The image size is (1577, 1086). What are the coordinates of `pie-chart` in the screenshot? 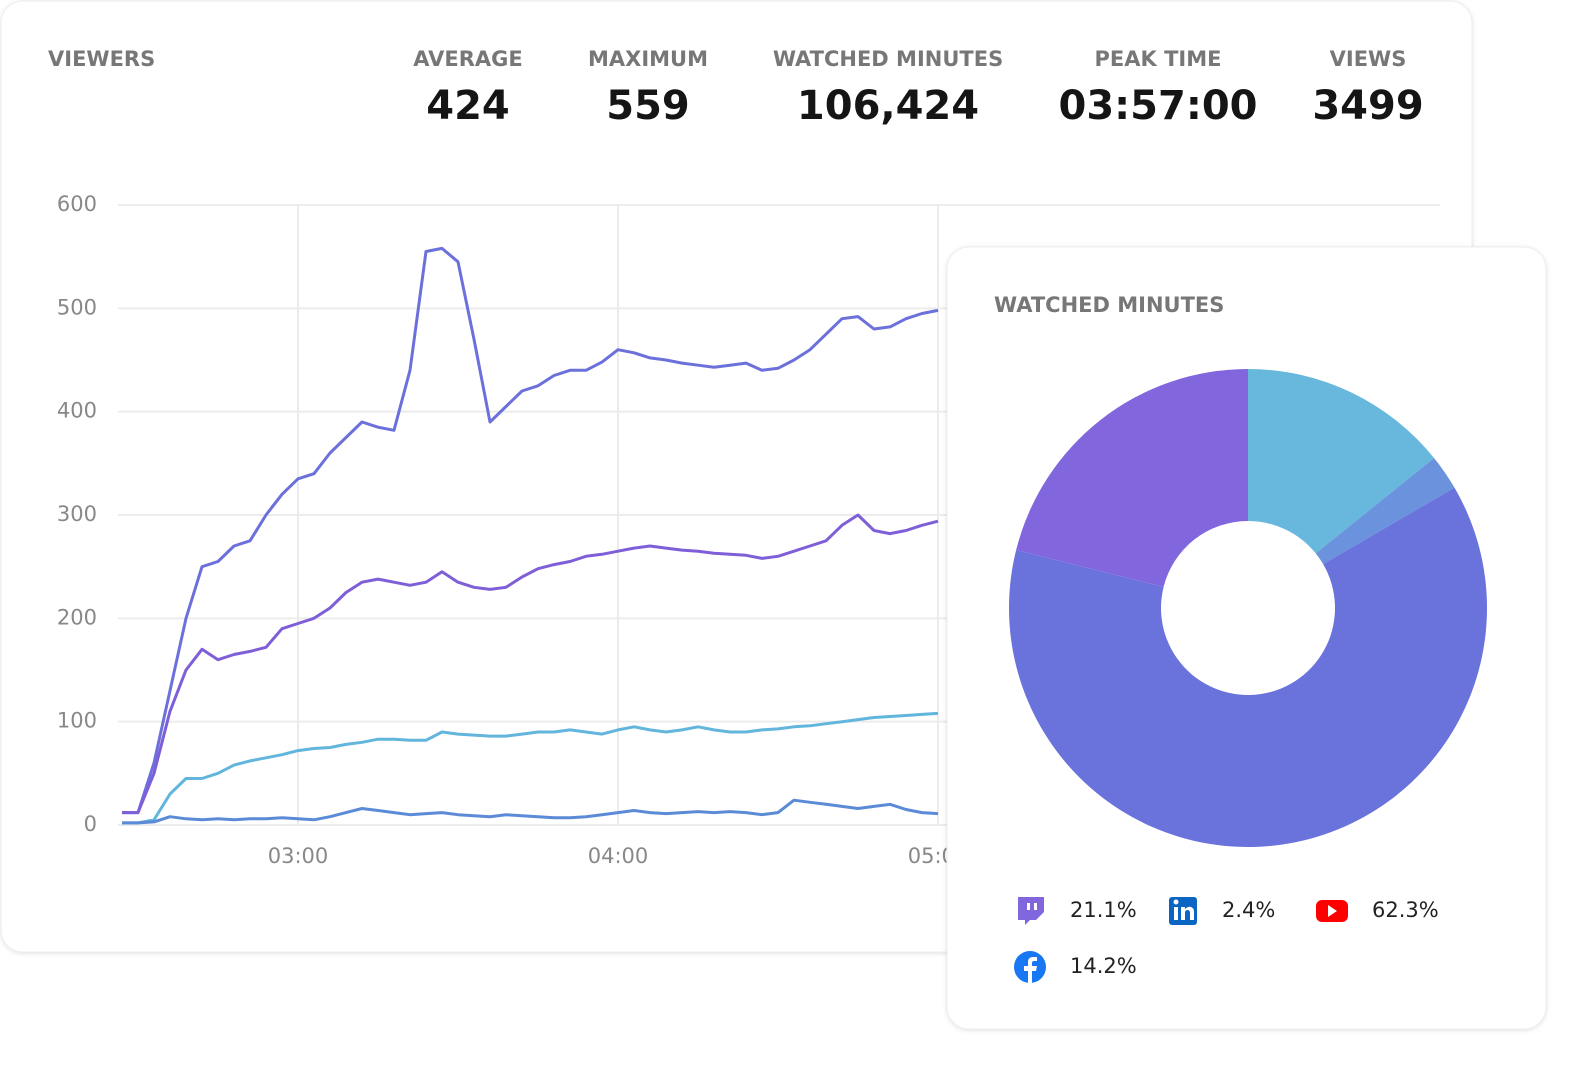 It's located at (1248, 608).